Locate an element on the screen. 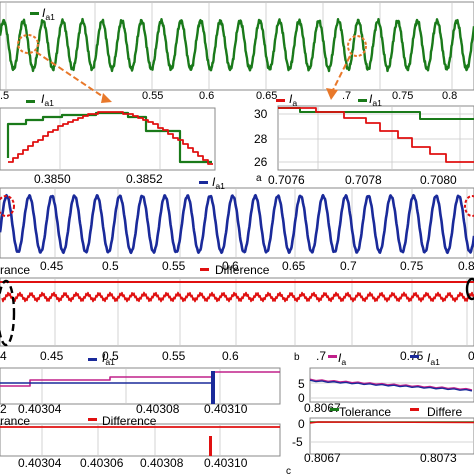 This screenshot has height=474, width=474. brb-ytick-1: -5 is located at coordinates (297, 442).